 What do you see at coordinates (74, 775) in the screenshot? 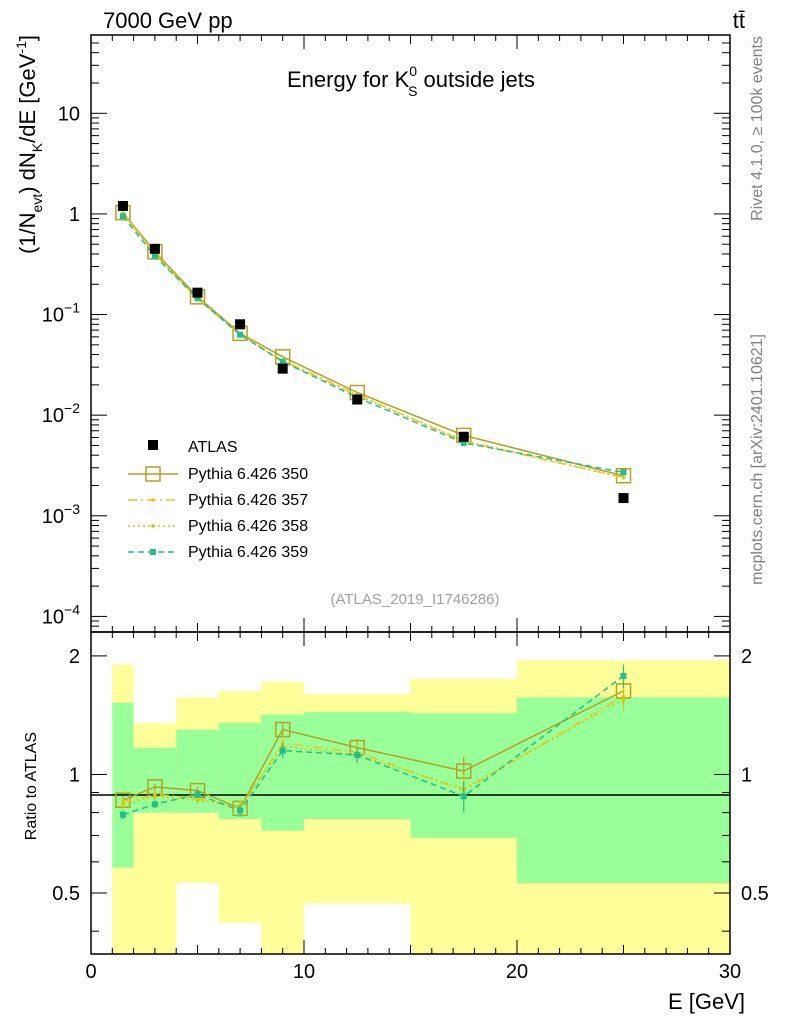
I see `ratio-tick-label-left: 1` at bounding box center [74, 775].